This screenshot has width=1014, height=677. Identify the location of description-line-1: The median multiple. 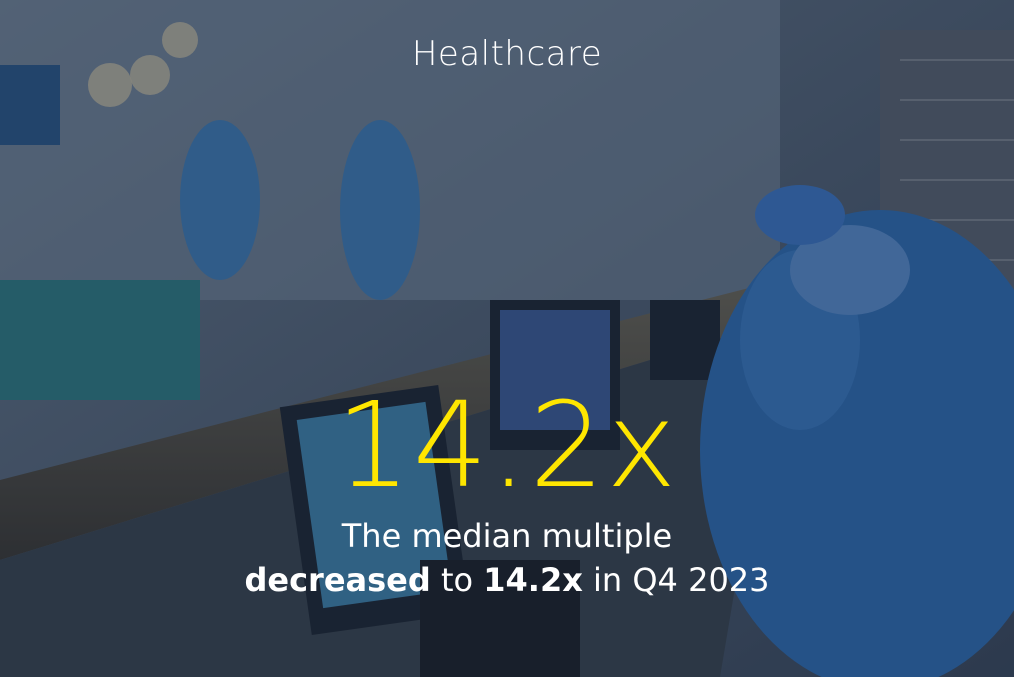
(507, 536).